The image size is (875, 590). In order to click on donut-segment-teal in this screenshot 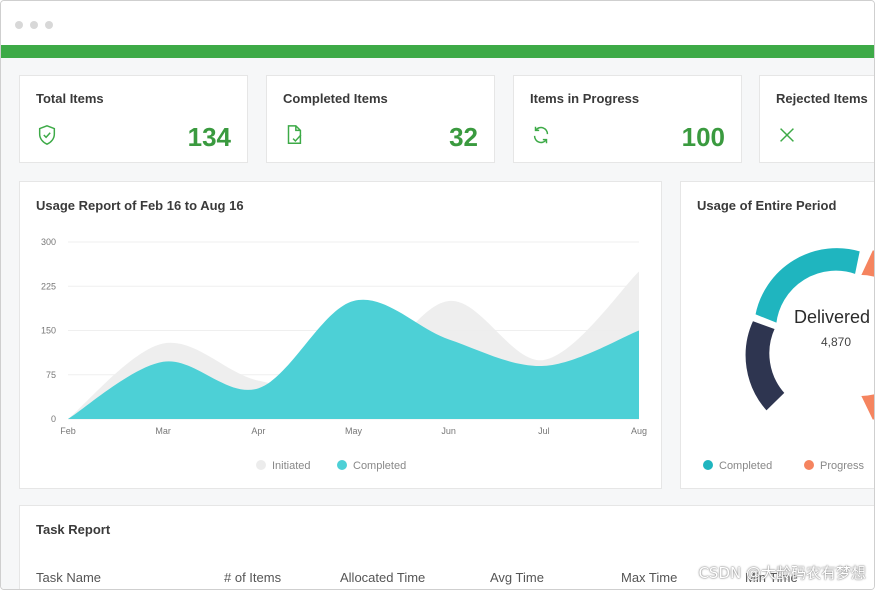, I will do `click(808, 286)`.